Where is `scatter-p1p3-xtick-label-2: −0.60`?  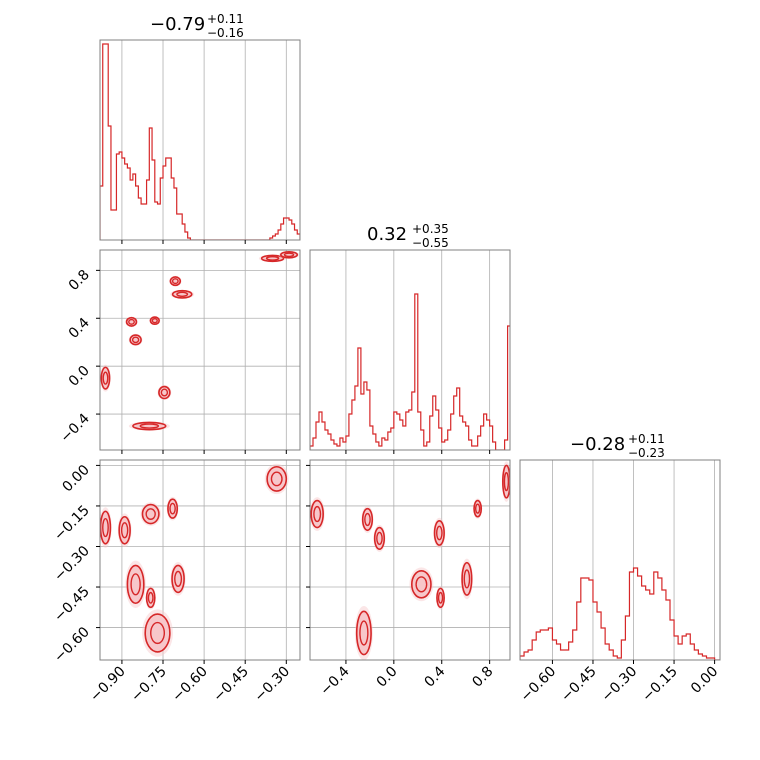 scatter-p1p3-xtick-label-2: −0.60 is located at coordinates (190, 685).